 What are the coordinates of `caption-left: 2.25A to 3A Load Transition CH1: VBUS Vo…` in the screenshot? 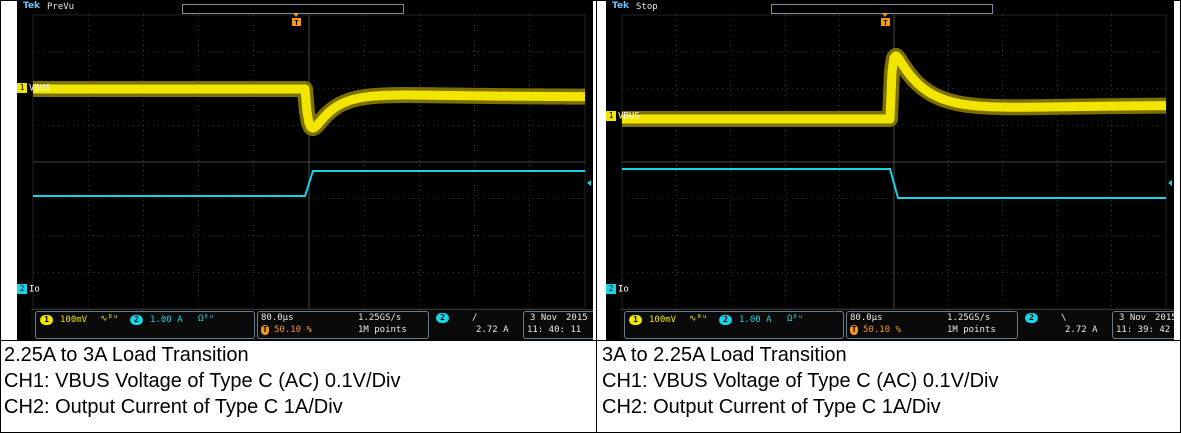 It's located at (202, 381).